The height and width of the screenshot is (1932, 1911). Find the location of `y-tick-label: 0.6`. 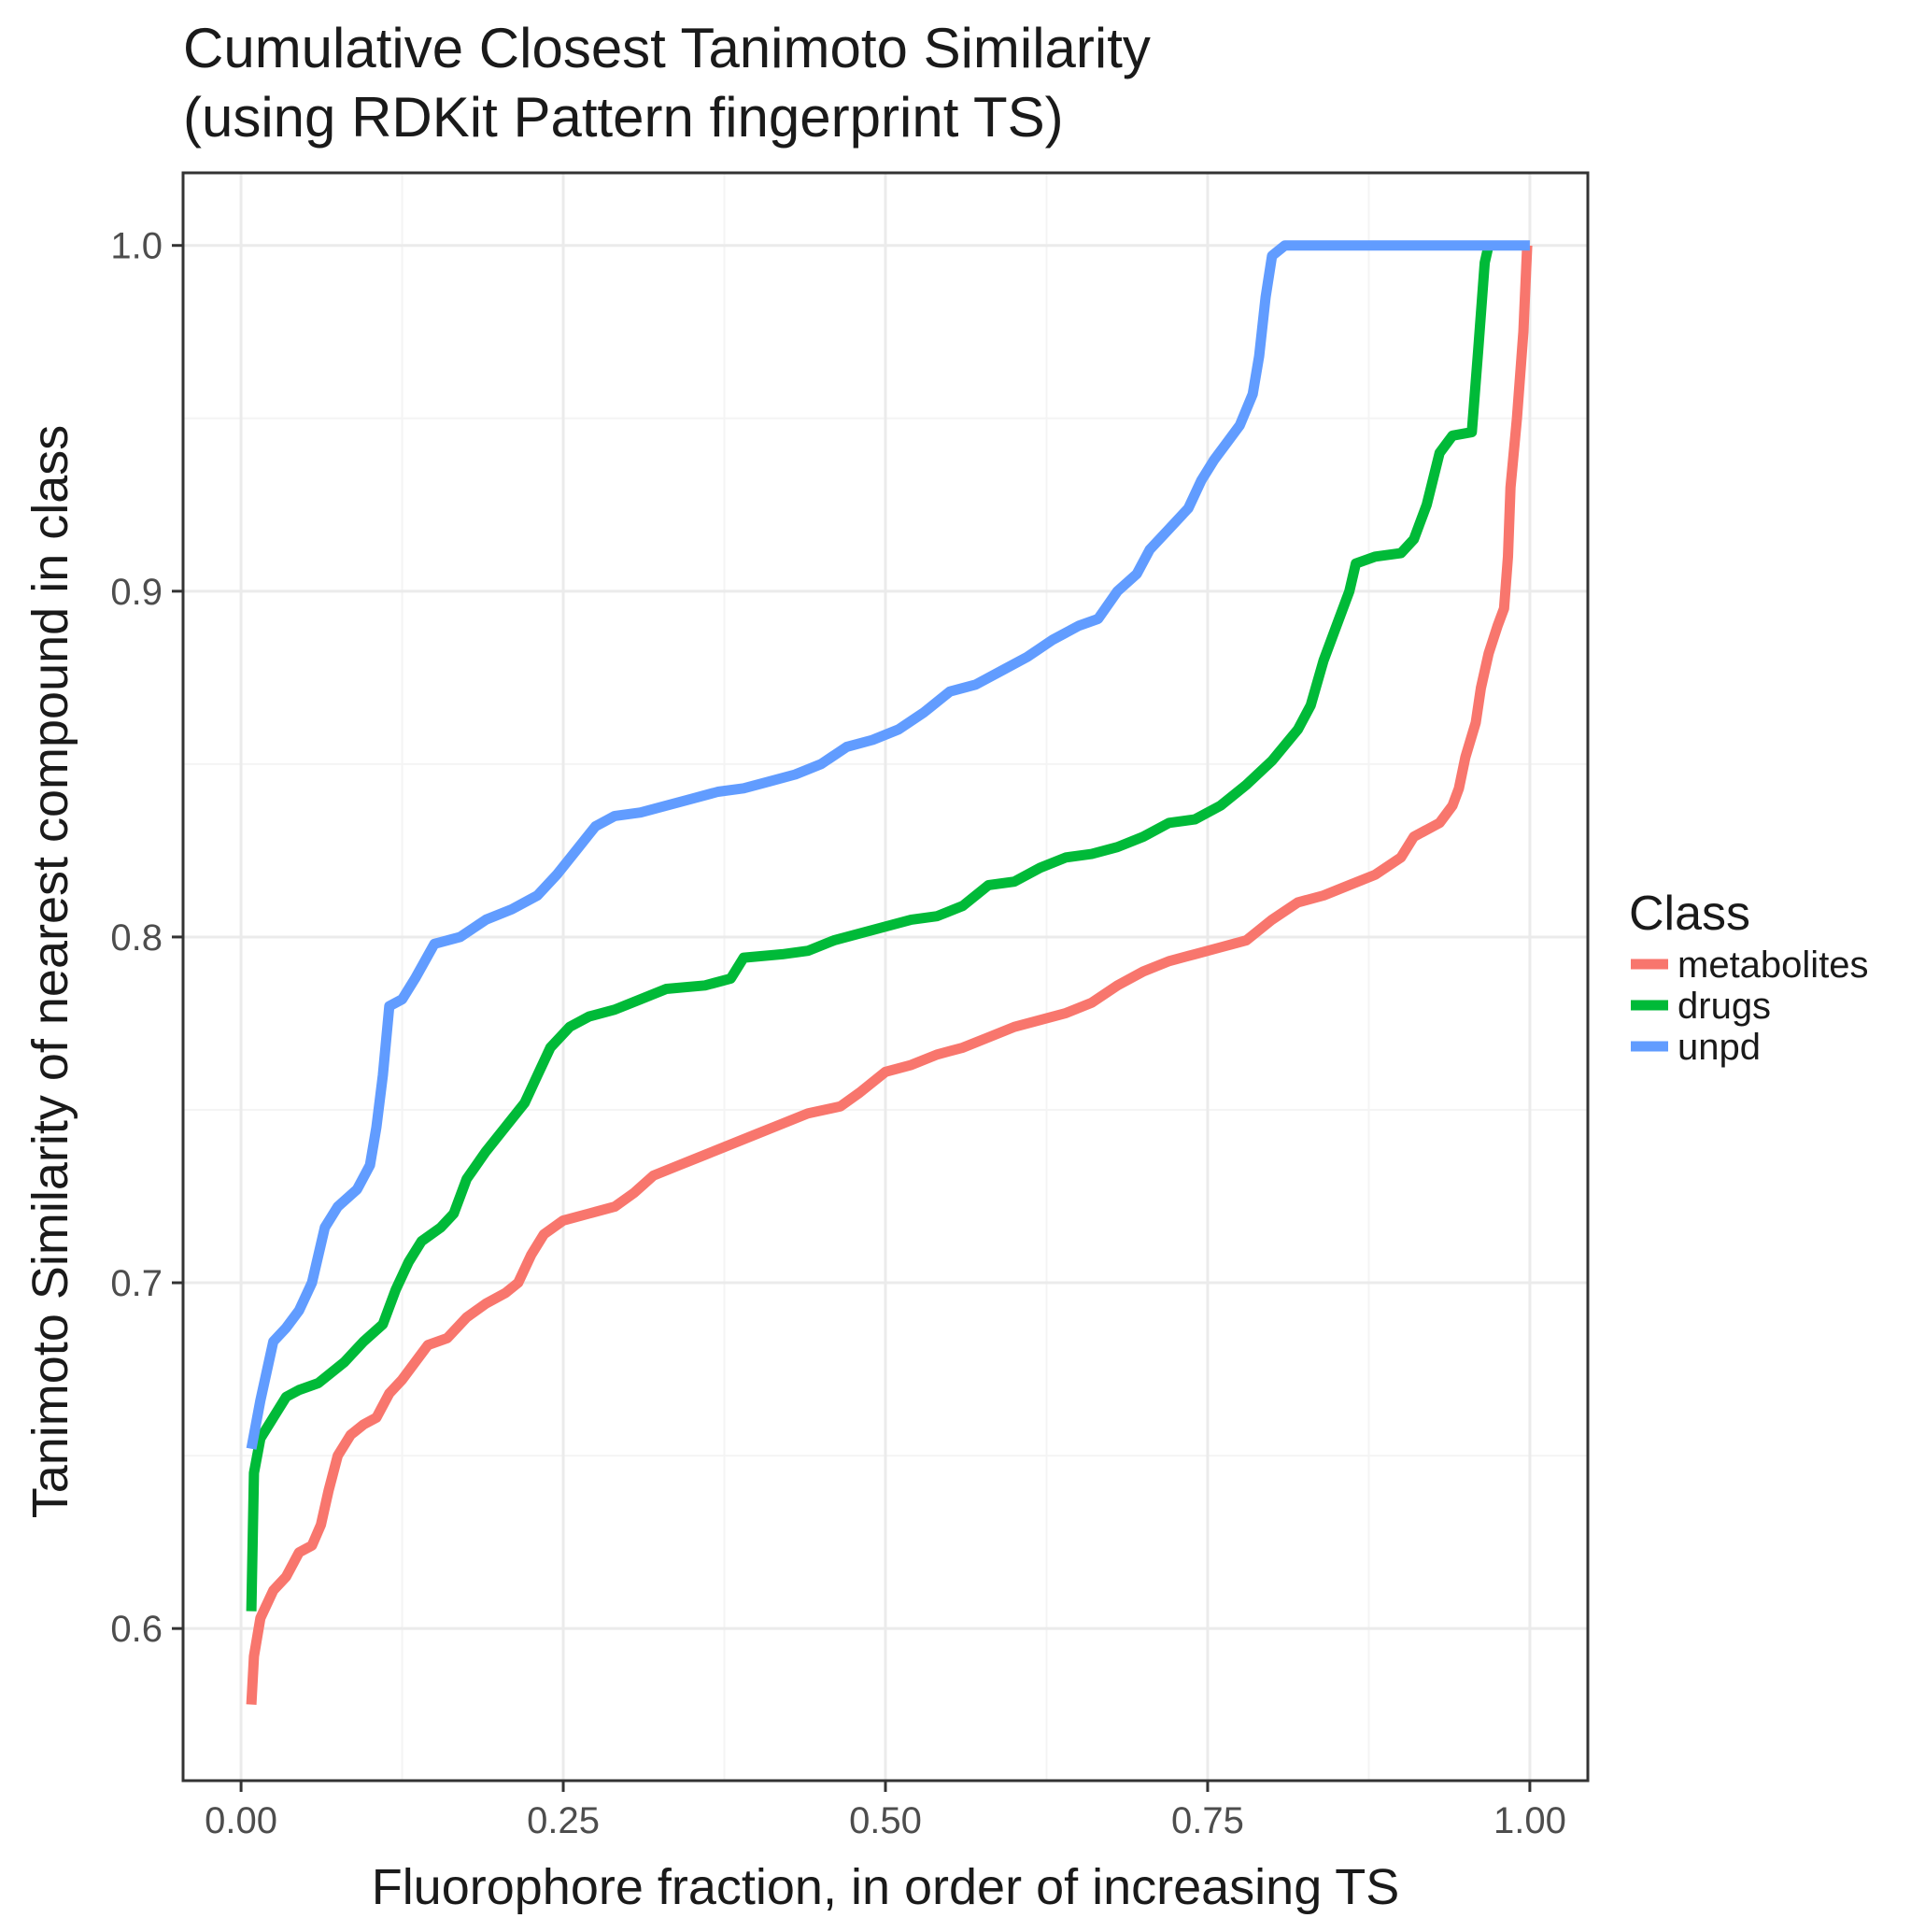

y-tick-label: 0.6 is located at coordinates (136, 1630).